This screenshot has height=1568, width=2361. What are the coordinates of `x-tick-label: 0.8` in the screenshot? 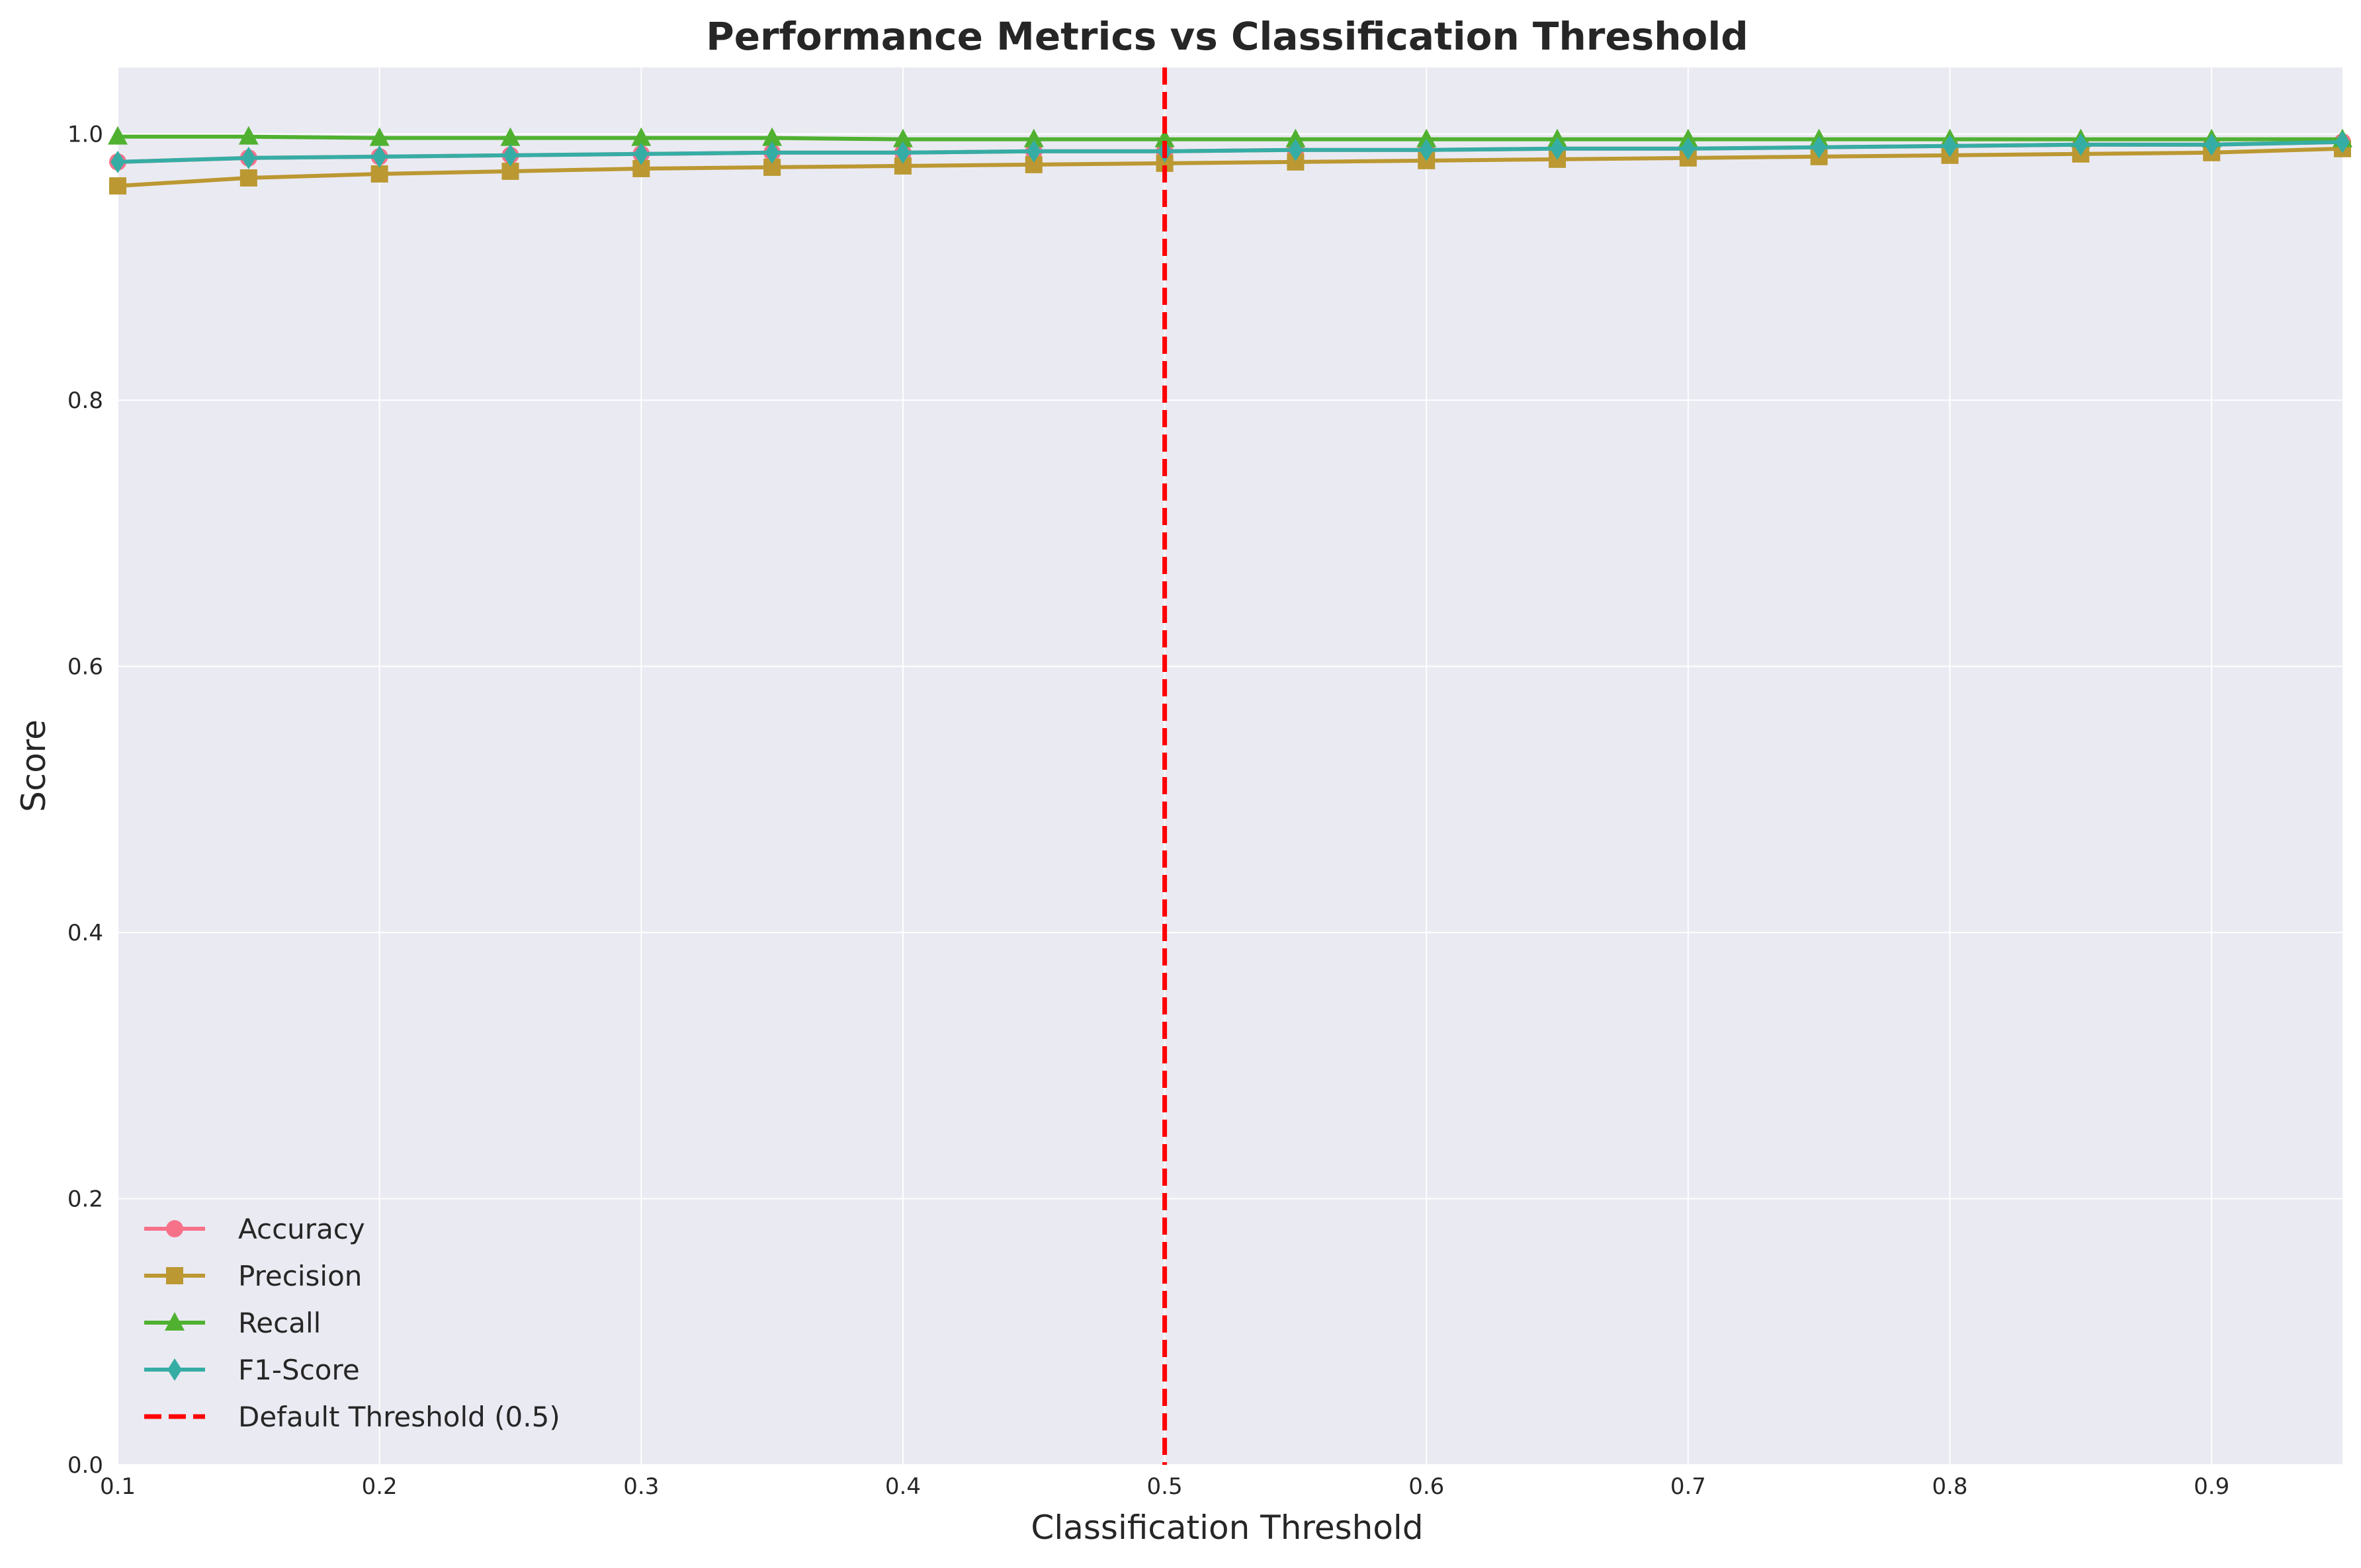 It's located at (1949, 1486).